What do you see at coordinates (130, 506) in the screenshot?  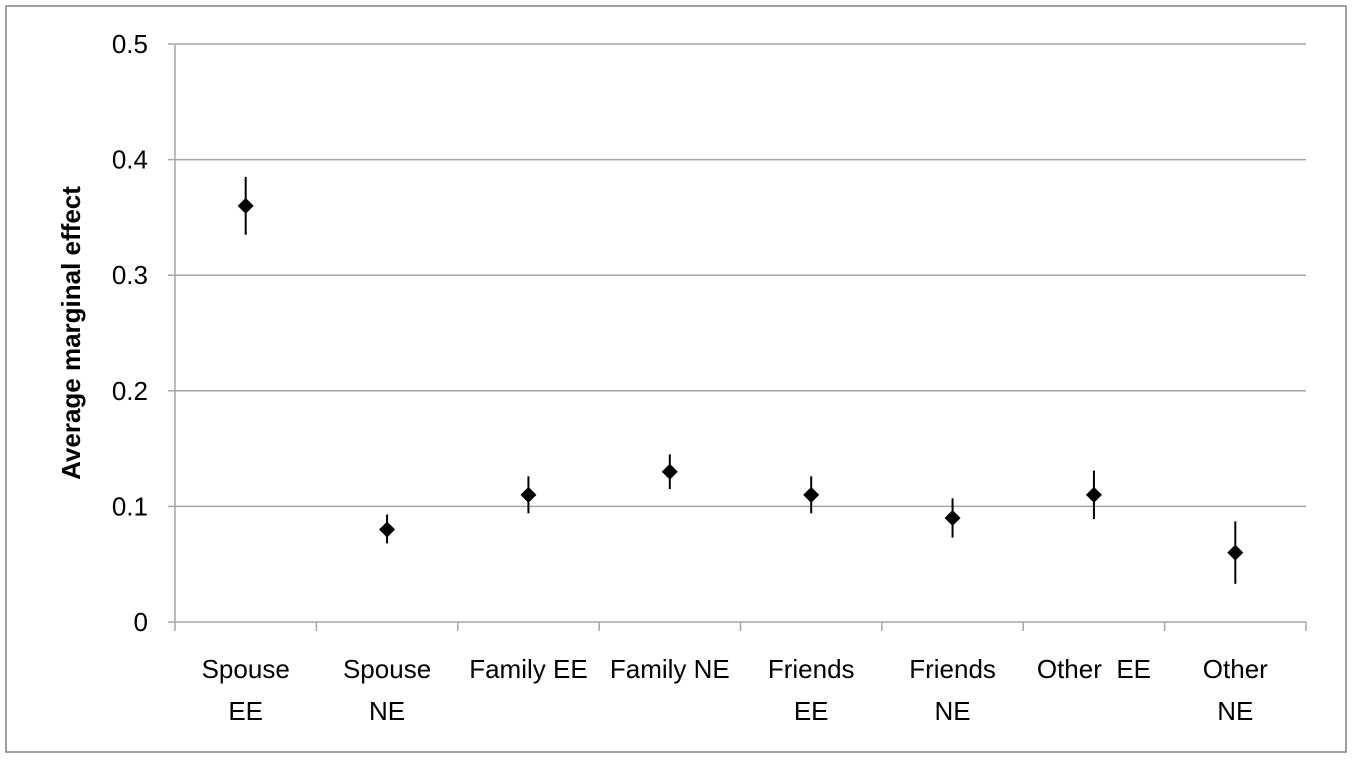 I see `y-tick-label: 0.1` at bounding box center [130, 506].